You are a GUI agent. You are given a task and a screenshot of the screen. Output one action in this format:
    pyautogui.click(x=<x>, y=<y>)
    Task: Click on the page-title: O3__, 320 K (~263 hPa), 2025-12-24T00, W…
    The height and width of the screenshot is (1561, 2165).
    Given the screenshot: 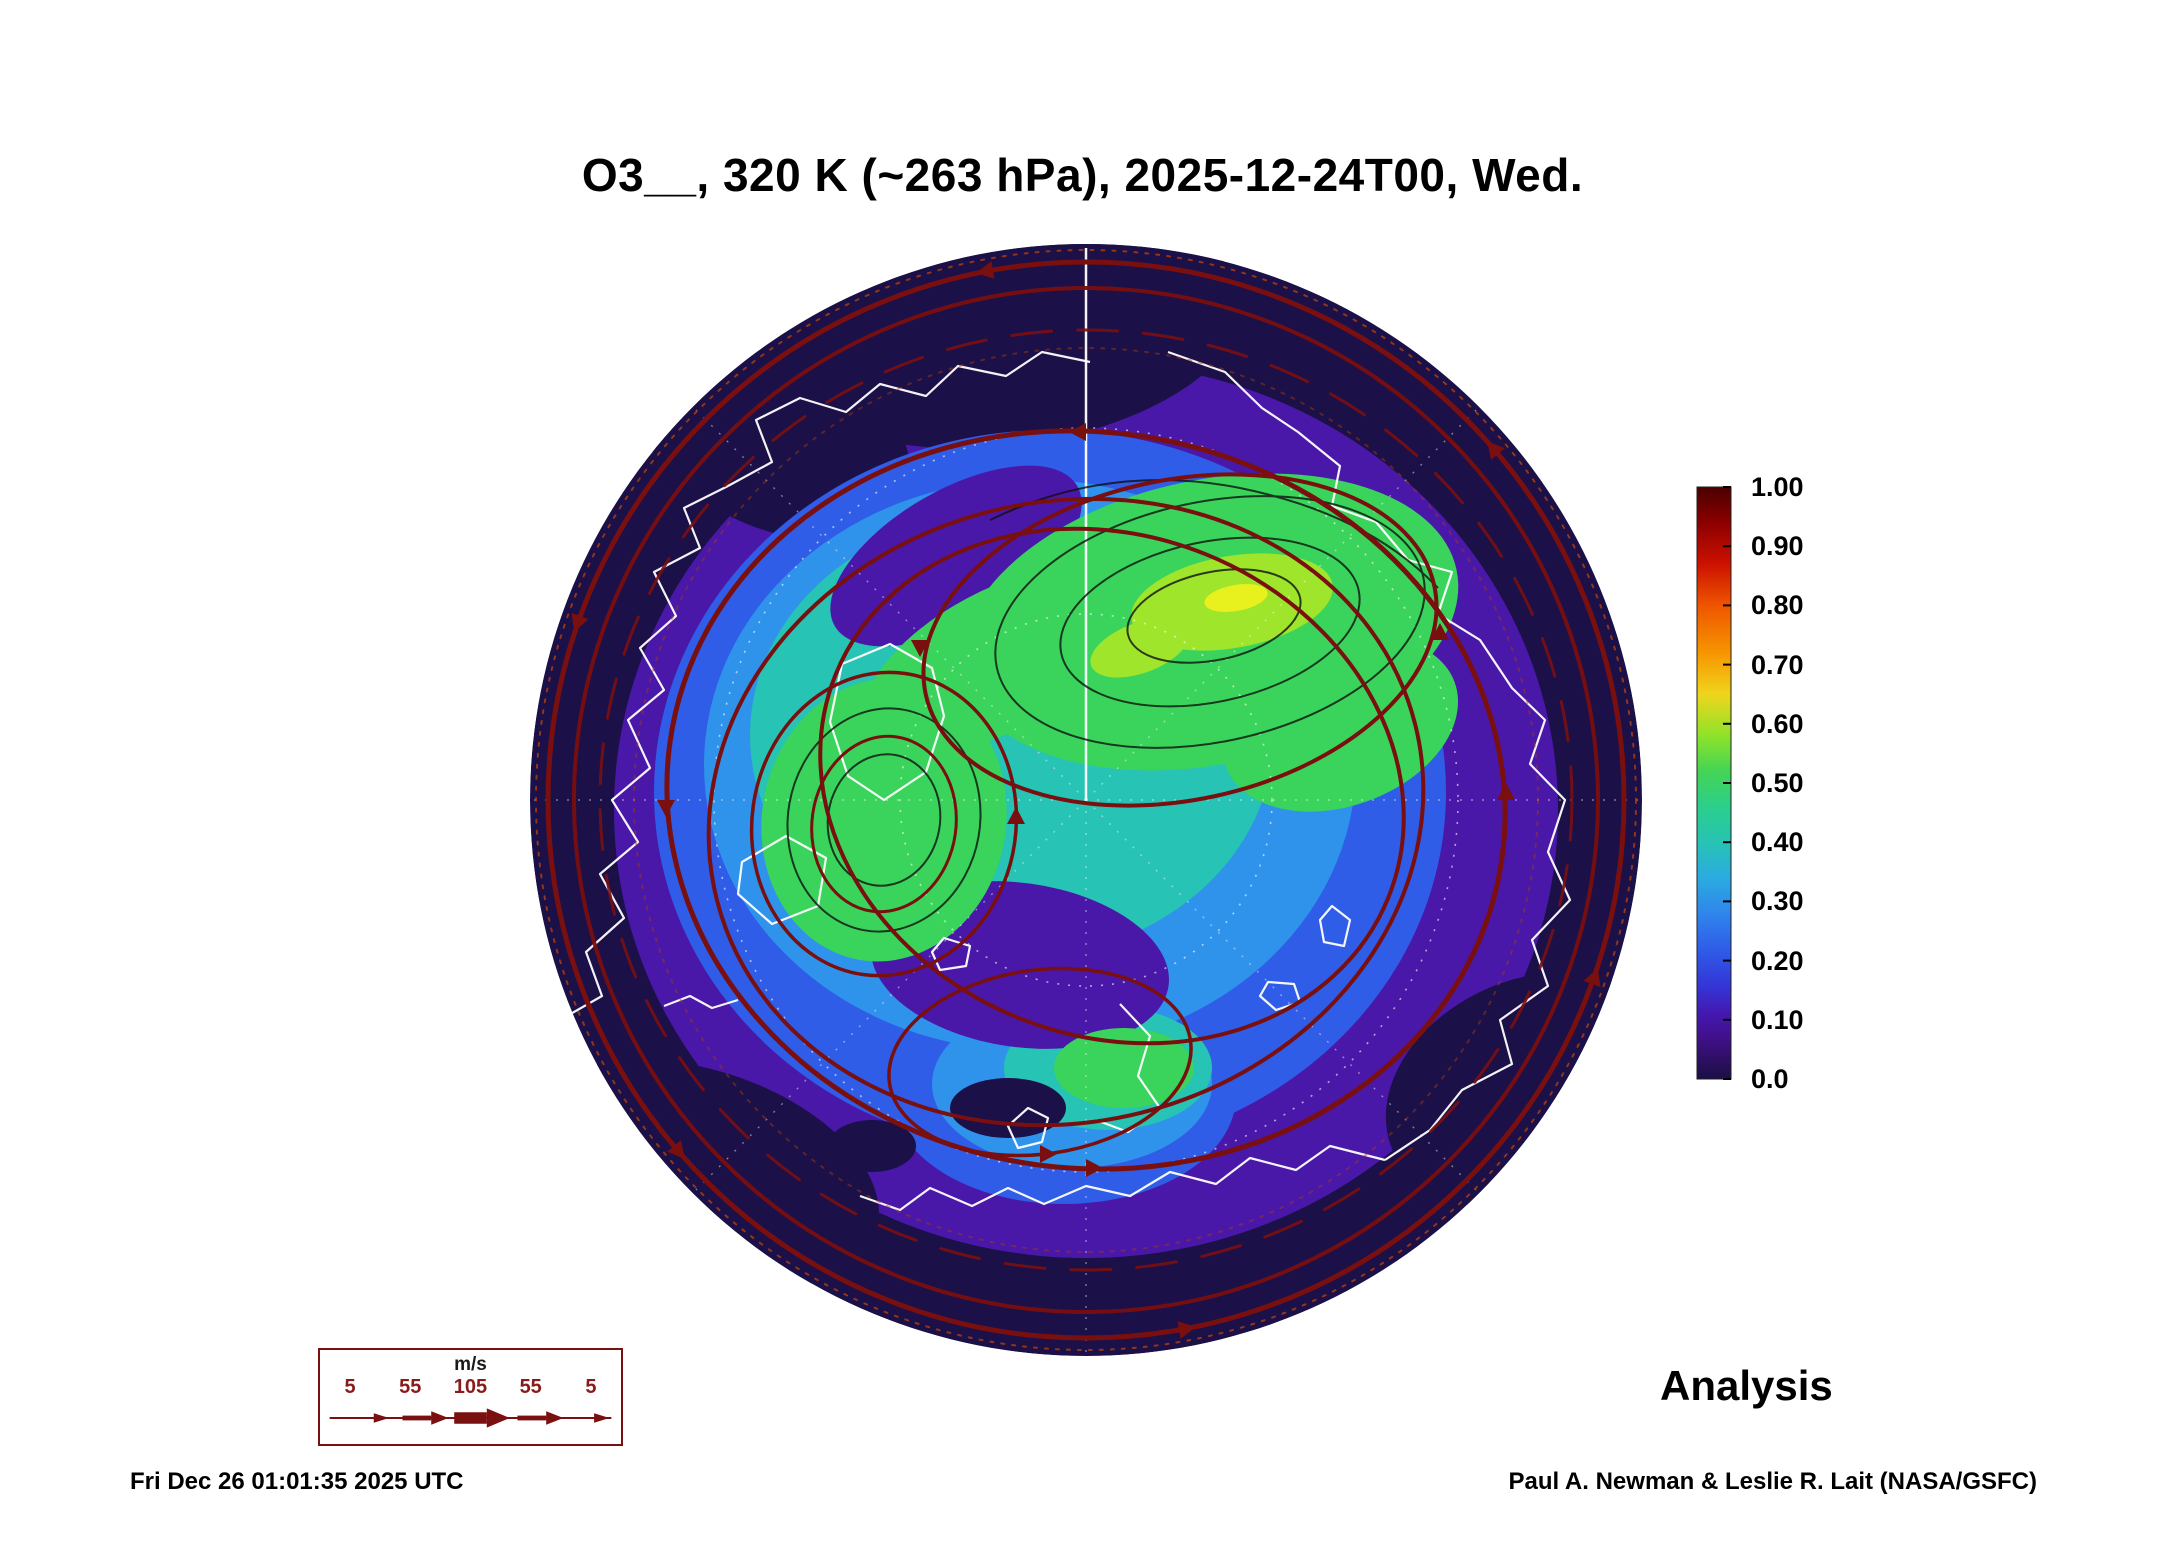 What is the action you would take?
    pyautogui.click(x=1082, y=175)
    